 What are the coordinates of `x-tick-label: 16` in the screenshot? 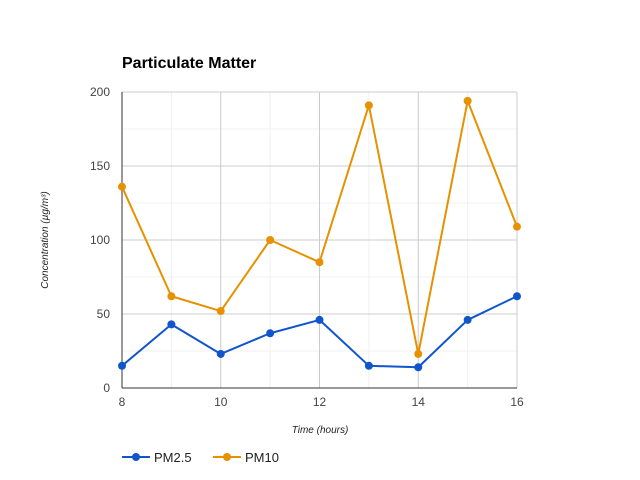 It's located at (517, 402).